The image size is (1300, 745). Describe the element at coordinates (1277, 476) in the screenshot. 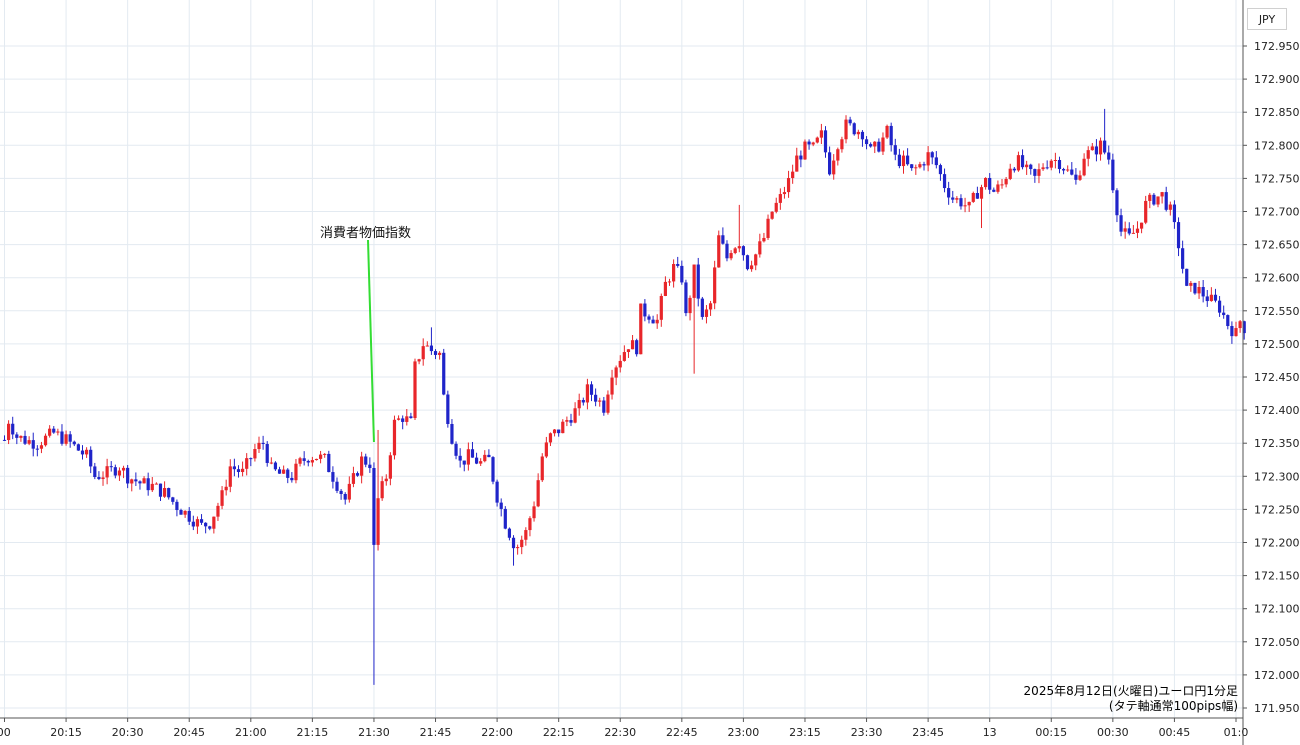

I see `price-tick-label: 172.300` at that location.